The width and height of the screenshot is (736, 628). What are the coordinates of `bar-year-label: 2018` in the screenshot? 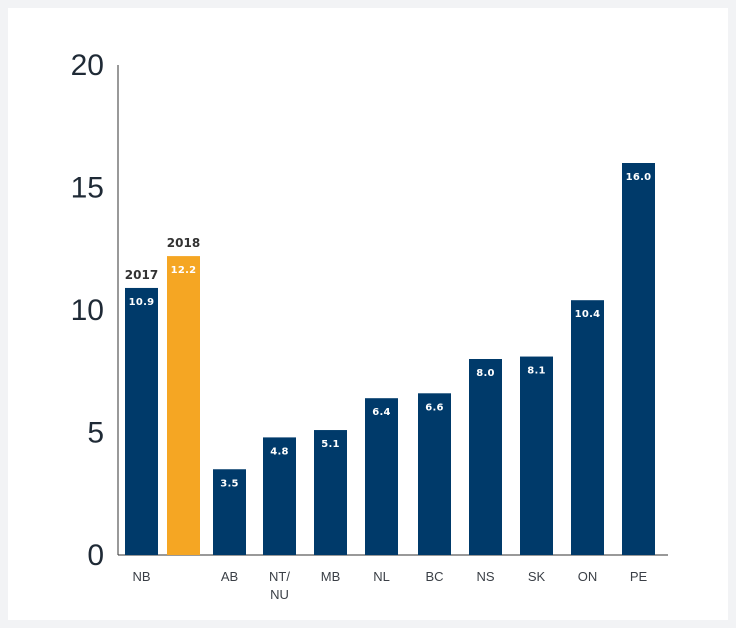 It's located at (183, 243).